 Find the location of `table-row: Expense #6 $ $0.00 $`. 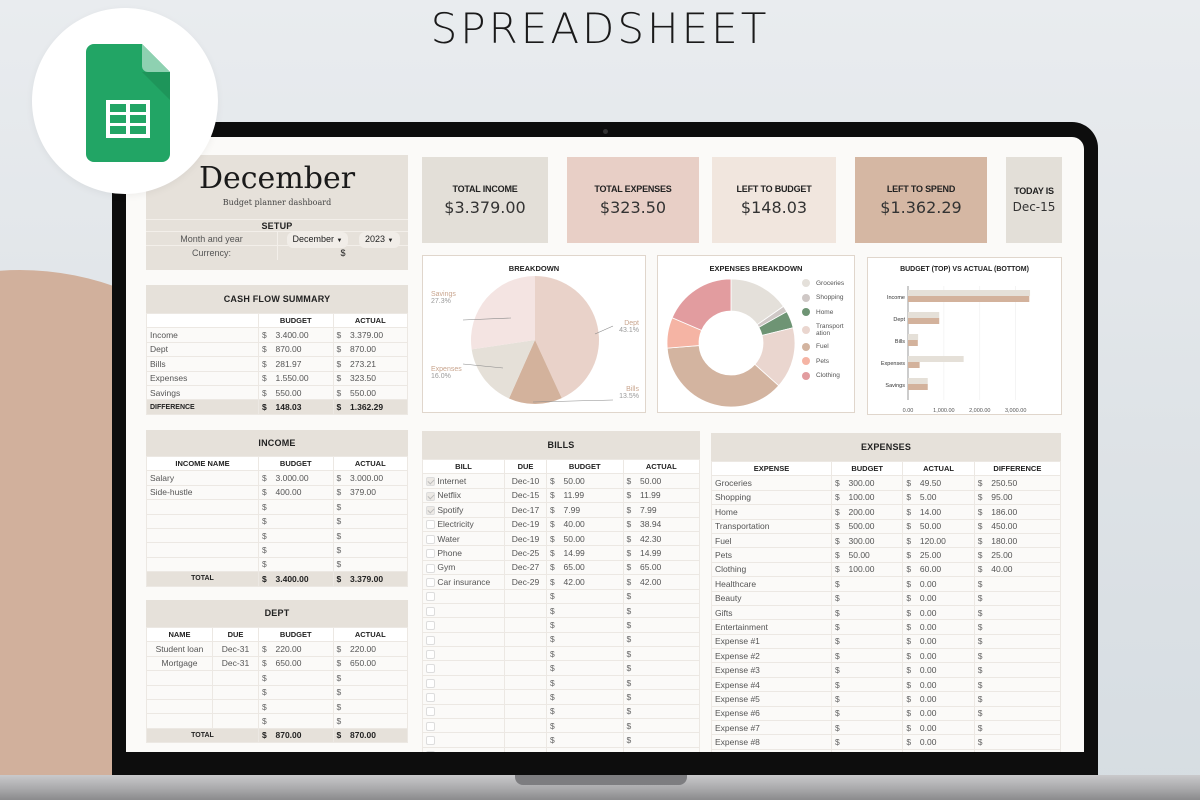

table-row: Expense #6 $ $0.00 $ is located at coordinates (886, 713).